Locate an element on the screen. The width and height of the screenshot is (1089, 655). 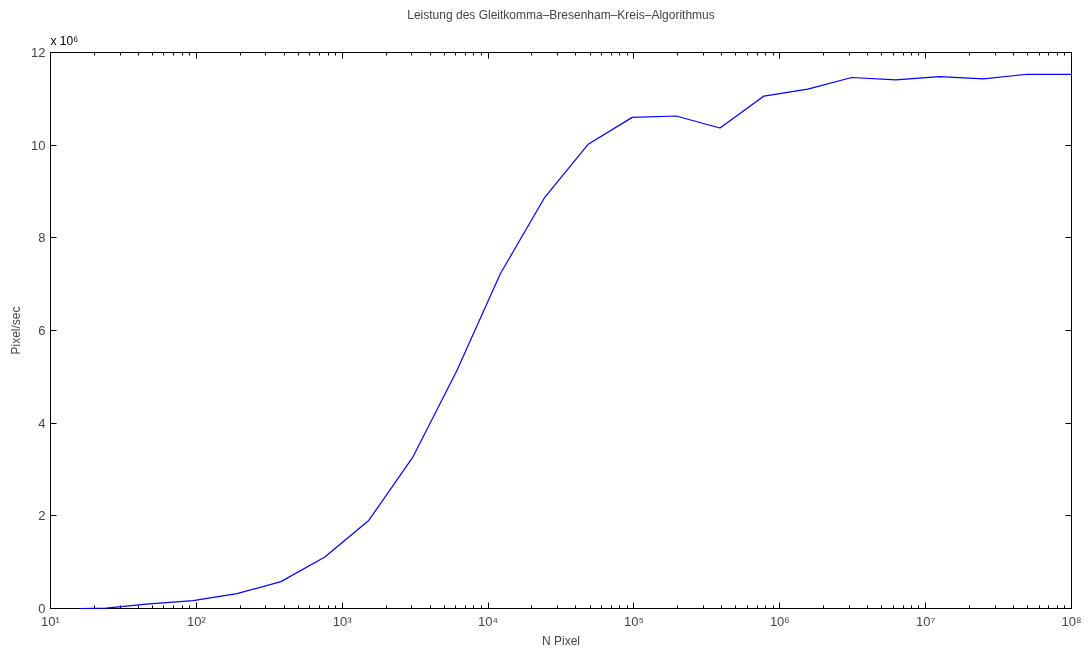
y-tick-label: 10 is located at coordinates (38, 145).